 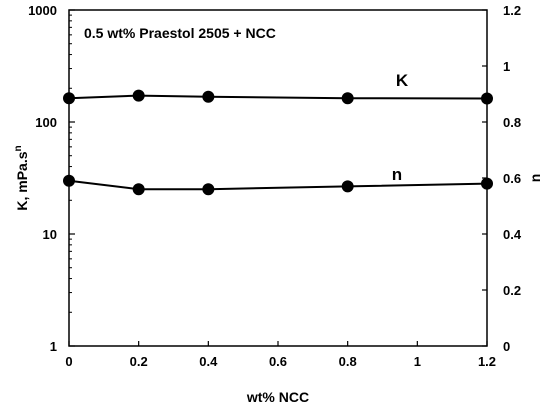 I want to click on series-label-k: K, so click(x=402, y=80).